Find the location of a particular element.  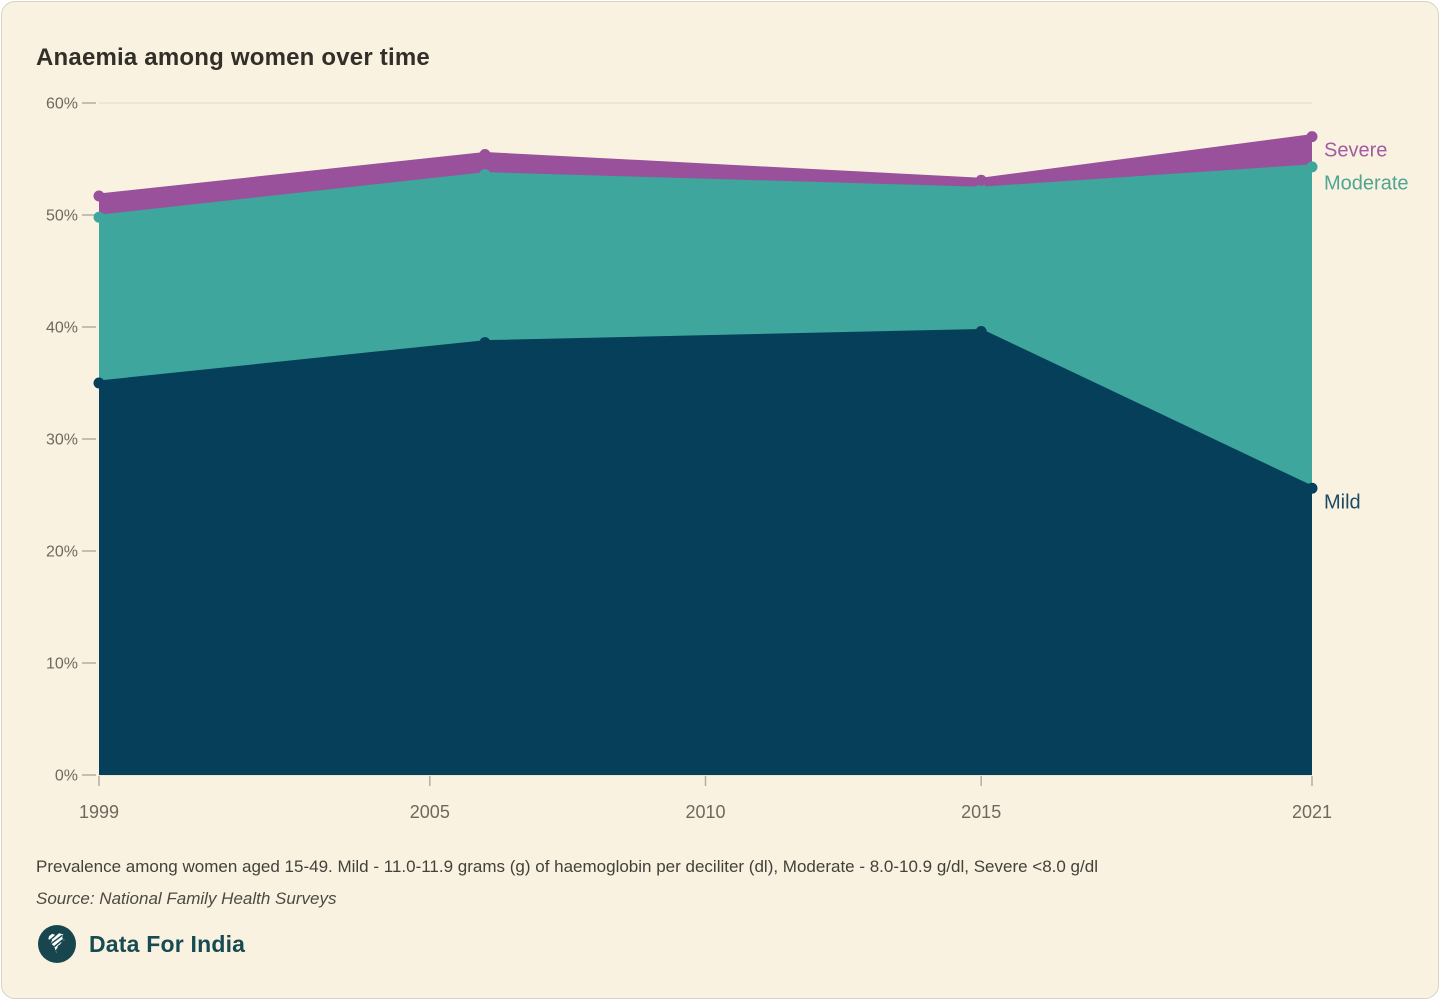

data-point-mild-2021 is located at coordinates (1312, 488).